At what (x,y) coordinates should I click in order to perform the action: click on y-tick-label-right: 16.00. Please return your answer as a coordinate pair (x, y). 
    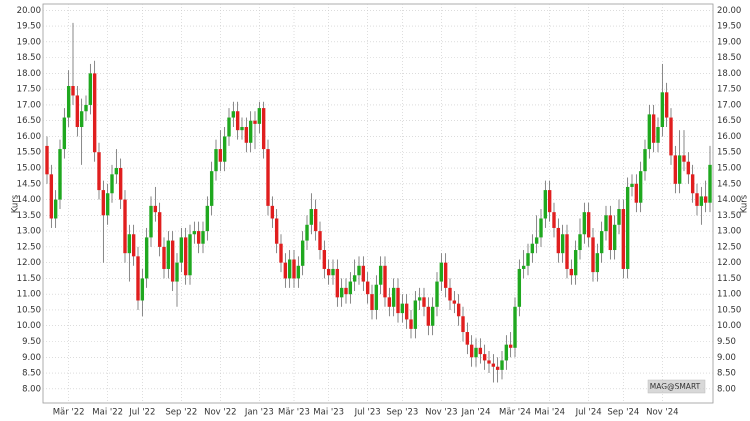
    Looking at the image, I should click on (729, 137).